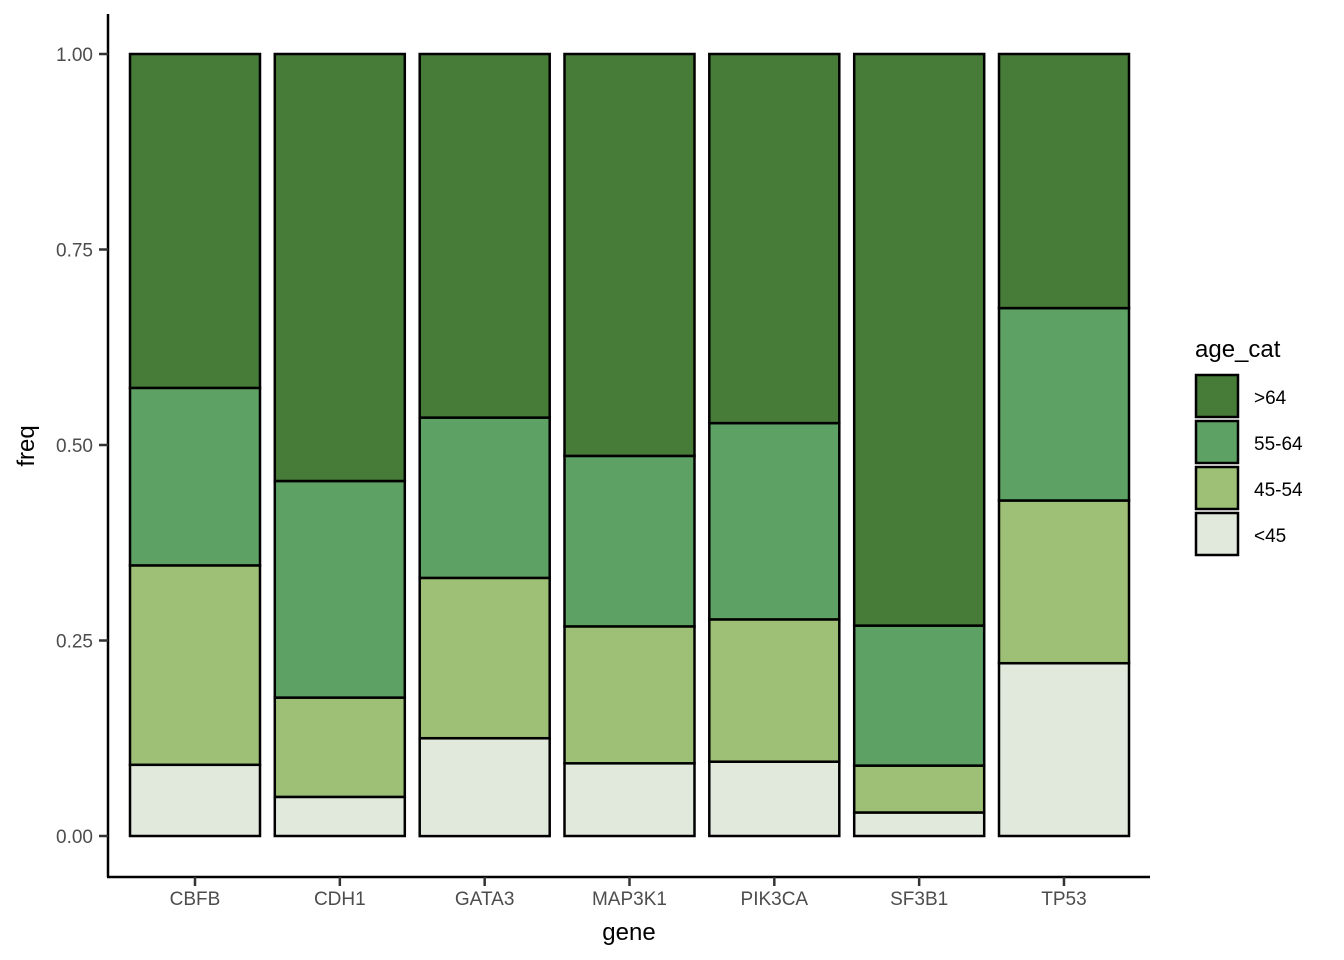 The image size is (1344, 960). I want to click on x-tick-label: PIK3CA, so click(775, 899).